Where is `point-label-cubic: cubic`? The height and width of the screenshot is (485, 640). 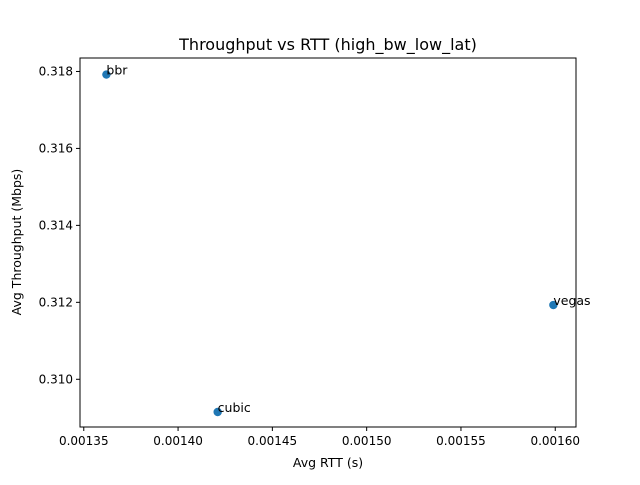 point-label-cubic: cubic is located at coordinates (234, 407).